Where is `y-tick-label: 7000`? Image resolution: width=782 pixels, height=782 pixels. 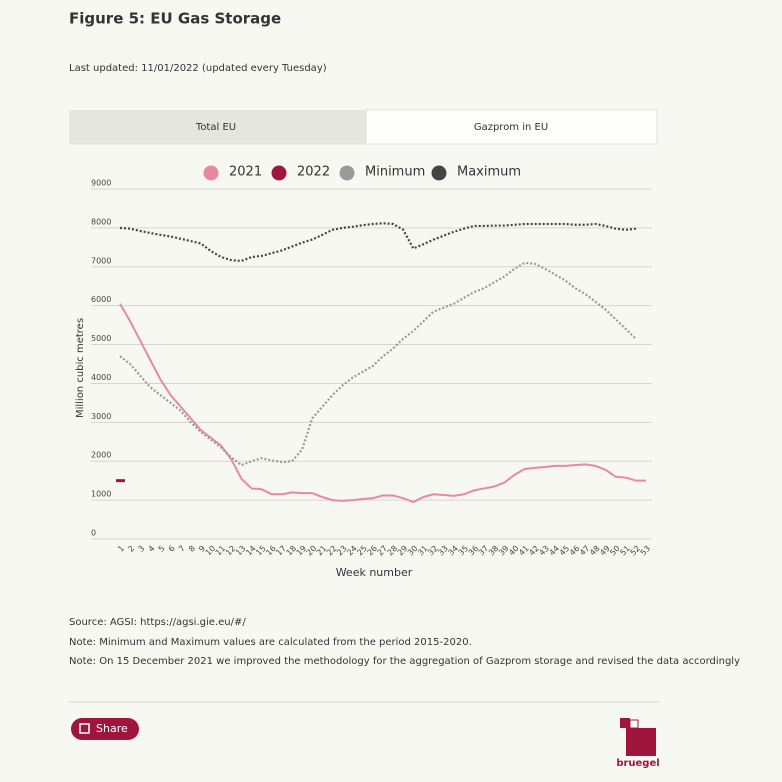 y-tick-label: 7000 is located at coordinates (101, 260).